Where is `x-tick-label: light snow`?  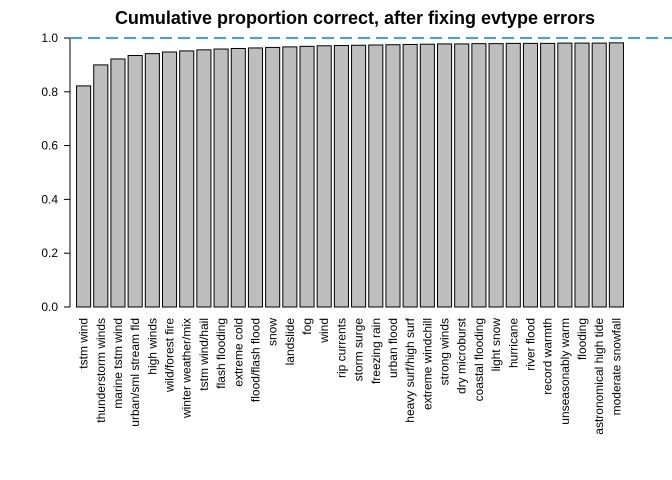 x-tick-label: light snow is located at coordinates (496, 345).